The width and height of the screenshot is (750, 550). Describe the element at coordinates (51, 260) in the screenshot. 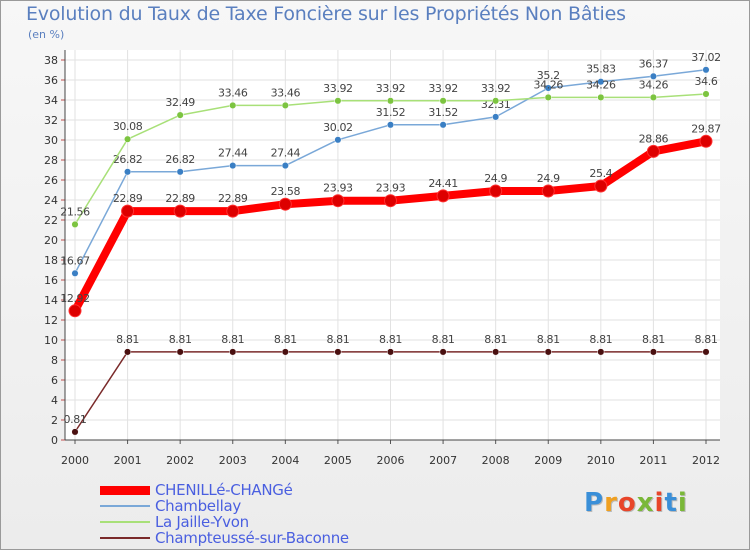

I see `y-tick-label: 18` at that location.